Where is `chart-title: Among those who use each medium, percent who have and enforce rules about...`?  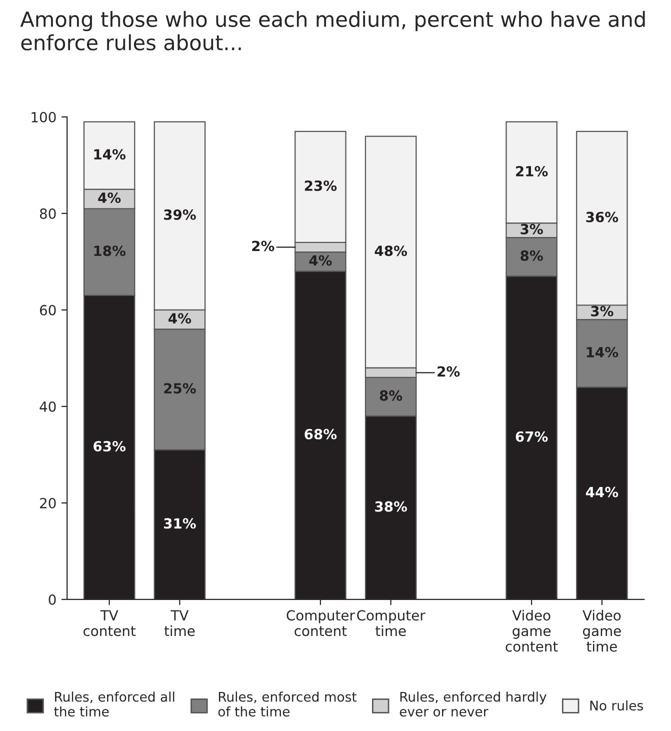 chart-title: Among those who use each medium, percent who have and enforce rules about... is located at coordinates (332, 30).